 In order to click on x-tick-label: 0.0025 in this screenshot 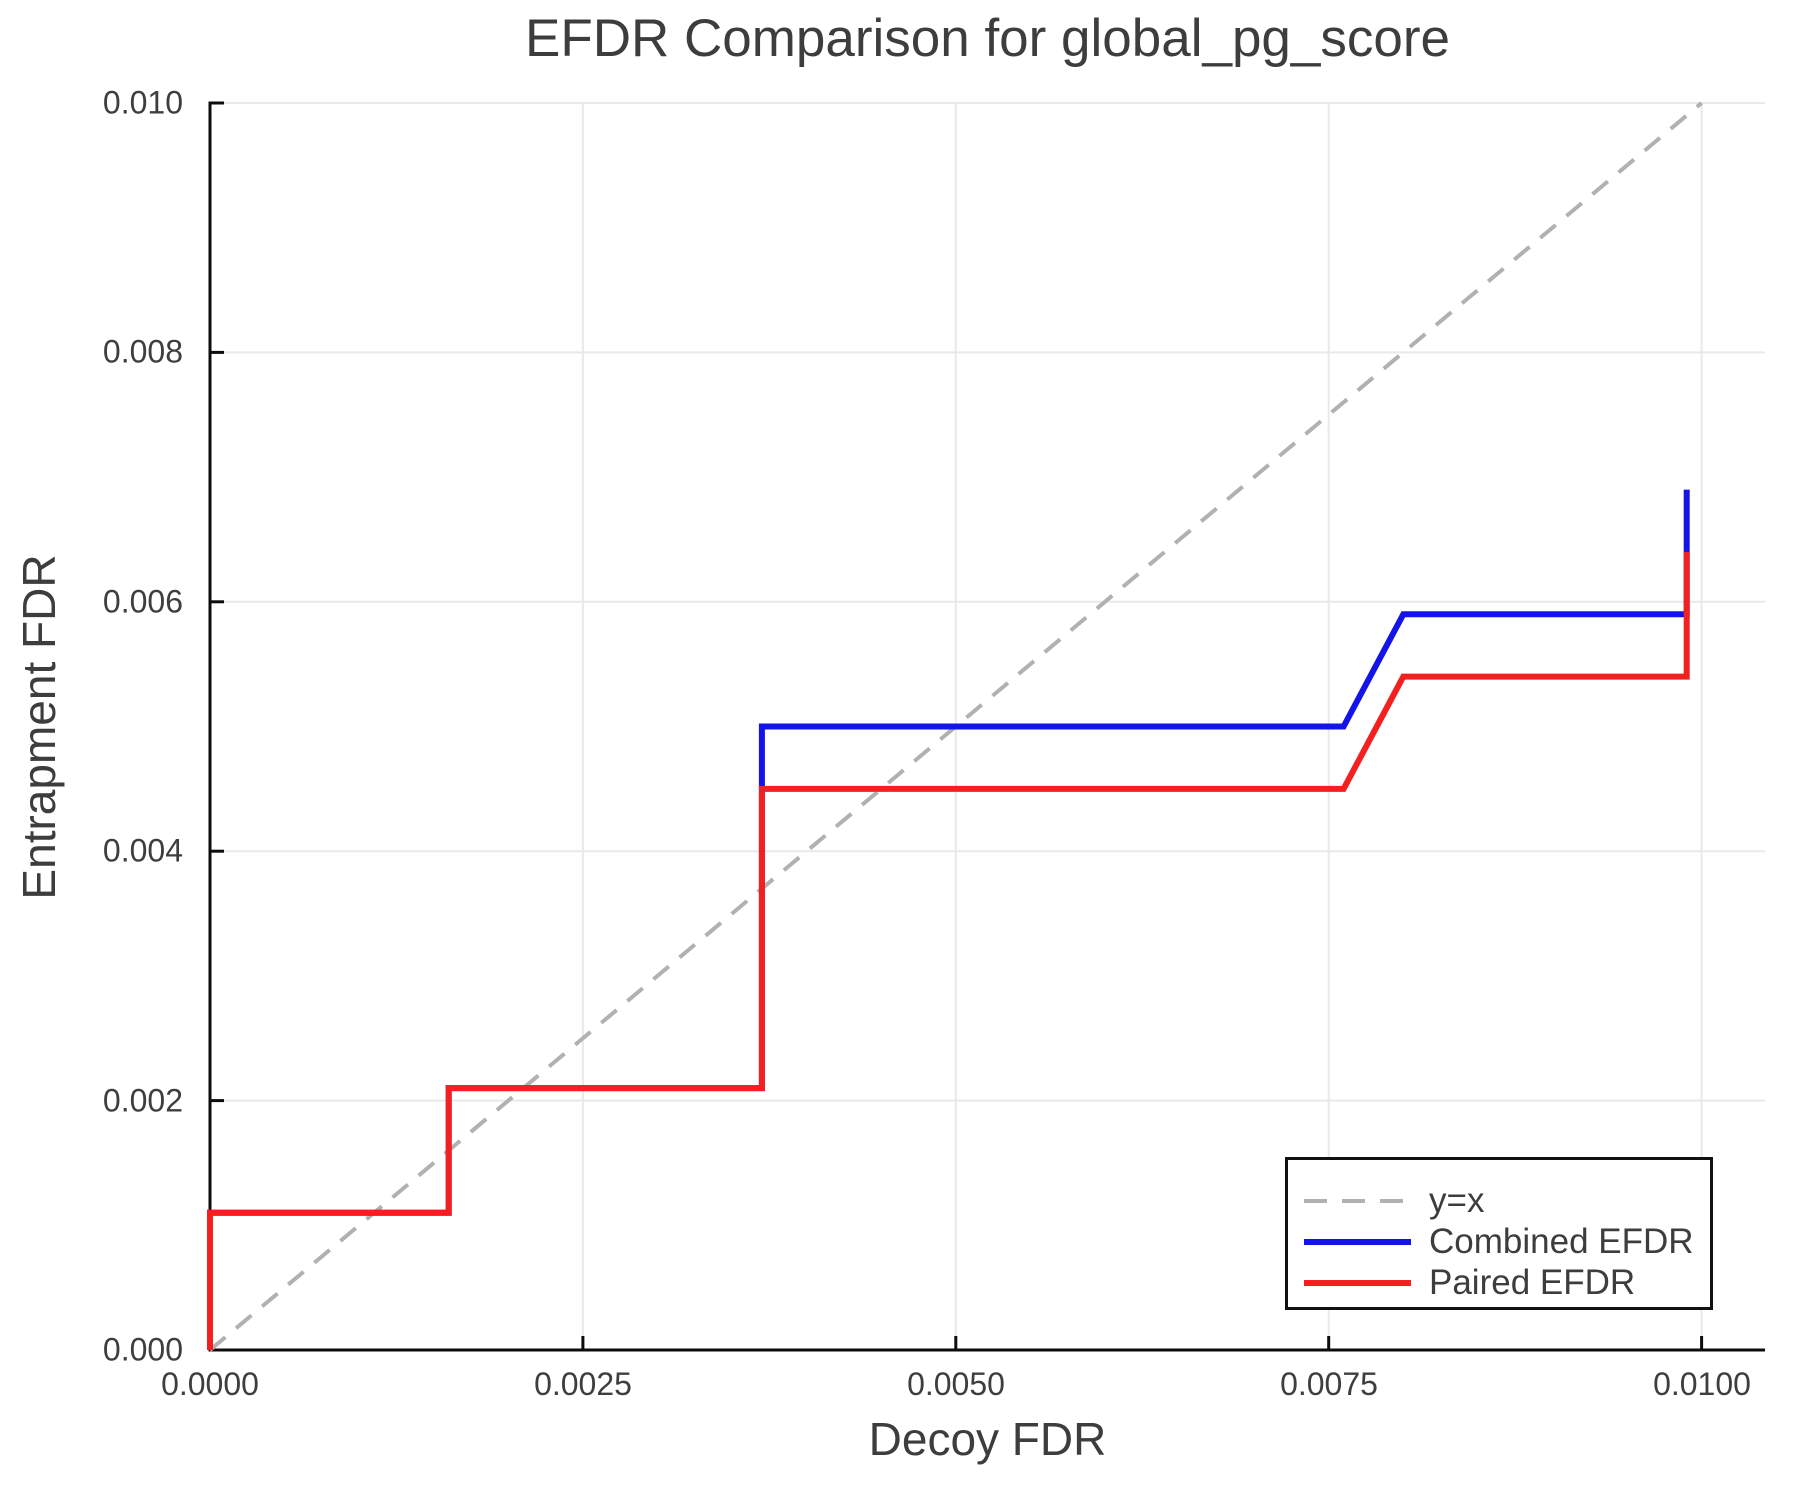, I will do `click(583, 1384)`.